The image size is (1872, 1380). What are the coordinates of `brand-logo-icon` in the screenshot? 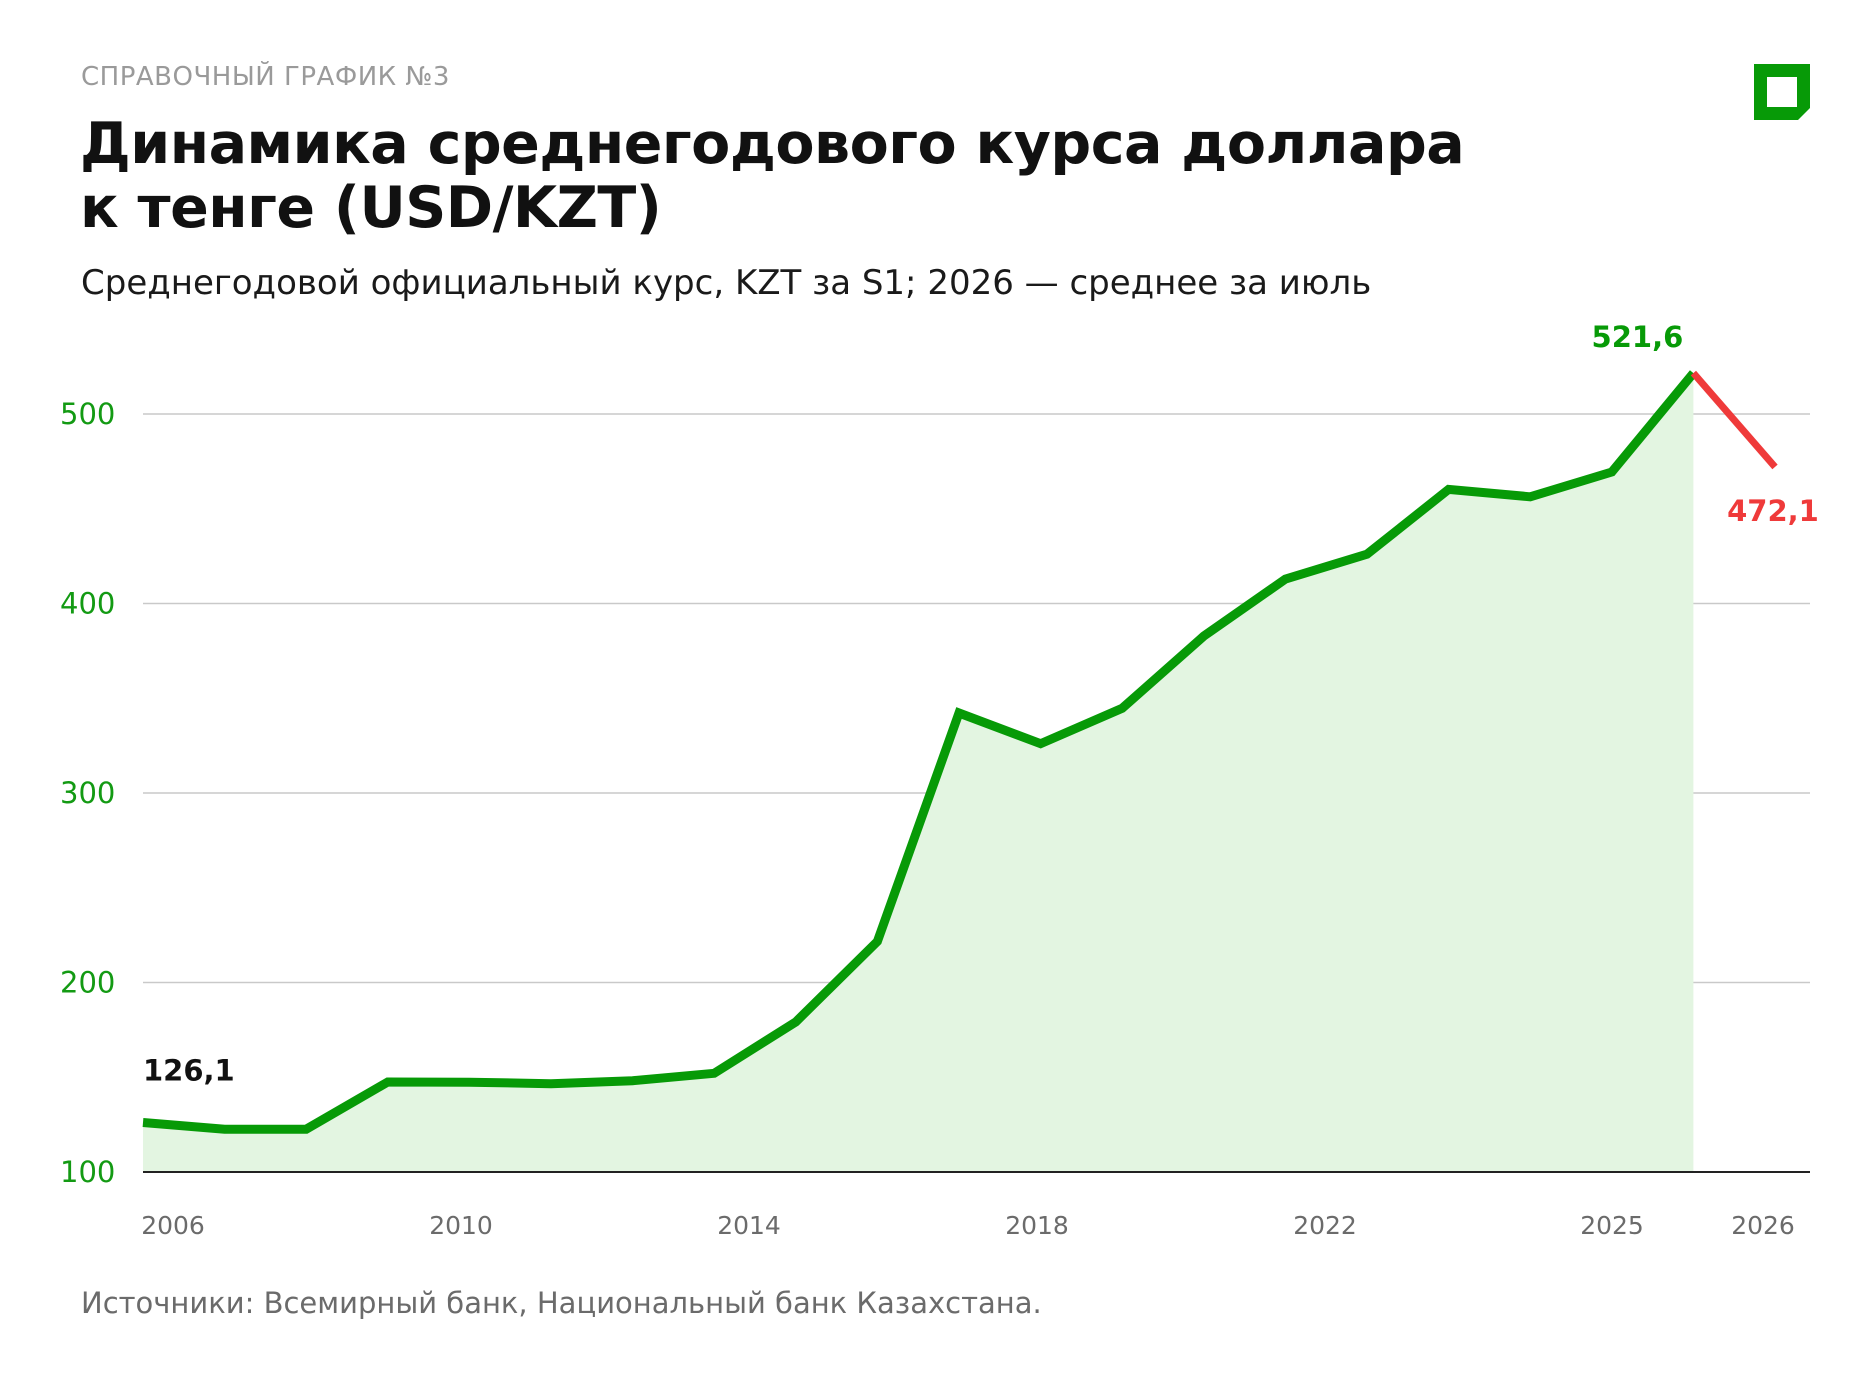 It's located at (1782, 92).